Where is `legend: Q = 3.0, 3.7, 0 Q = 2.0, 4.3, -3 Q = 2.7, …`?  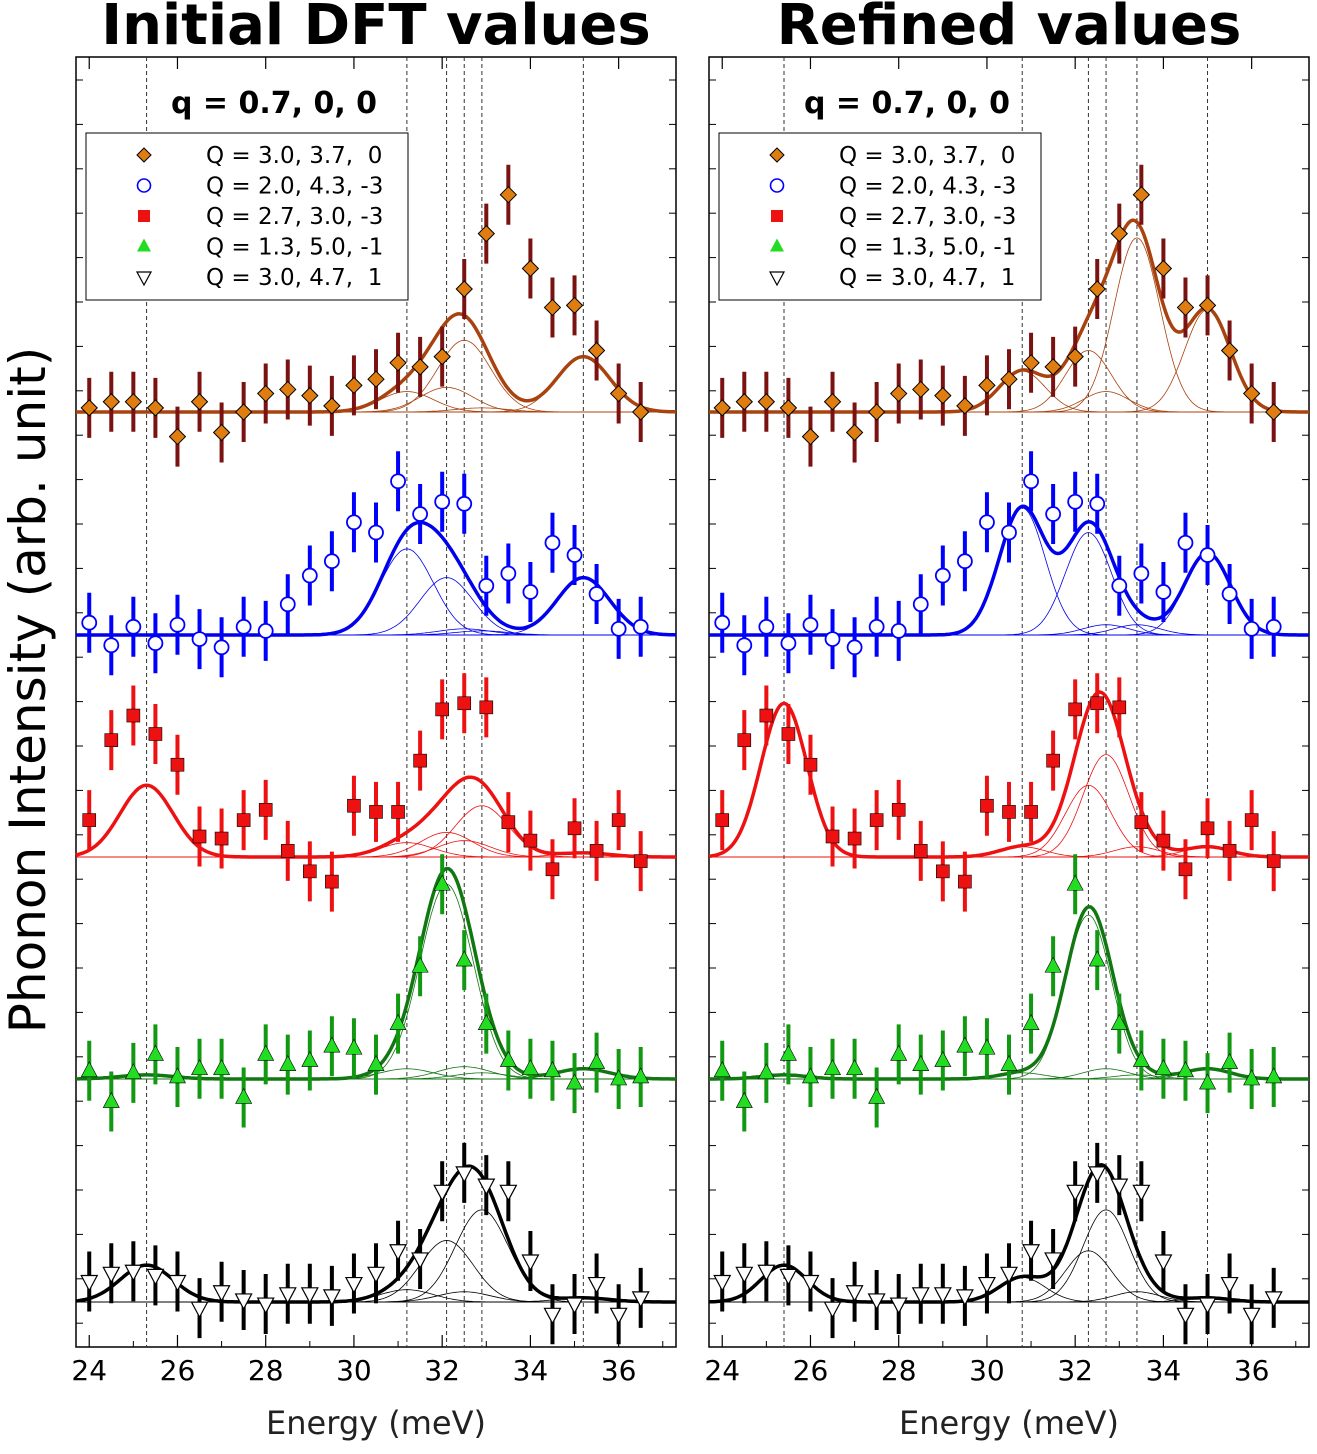
legend: Q = 3.0, 3.7, 0 Q = 2.0, 4.3, -3 Q = 2.7, … is located at coordinates (247, 216).